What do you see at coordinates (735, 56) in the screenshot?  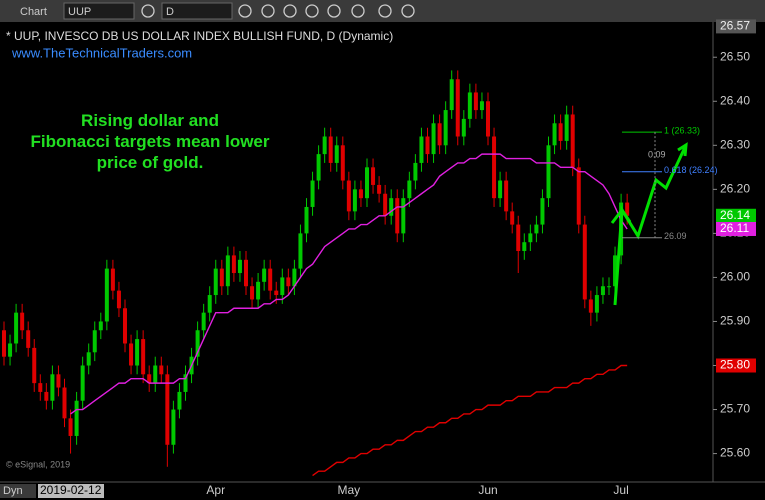 I see `y-tick-label: 26.50` at bounding box center [735, 56].